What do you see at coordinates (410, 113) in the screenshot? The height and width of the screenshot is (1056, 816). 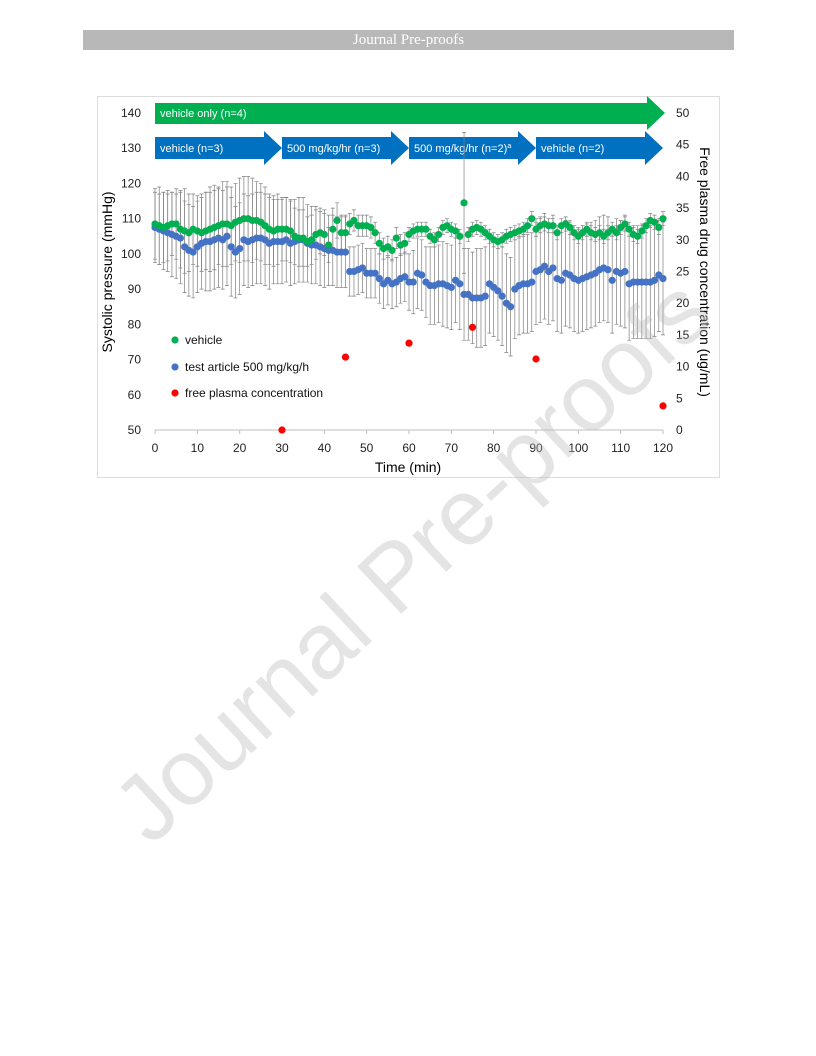 I see `phase-arrow-top` at bounding box center [410, 113].